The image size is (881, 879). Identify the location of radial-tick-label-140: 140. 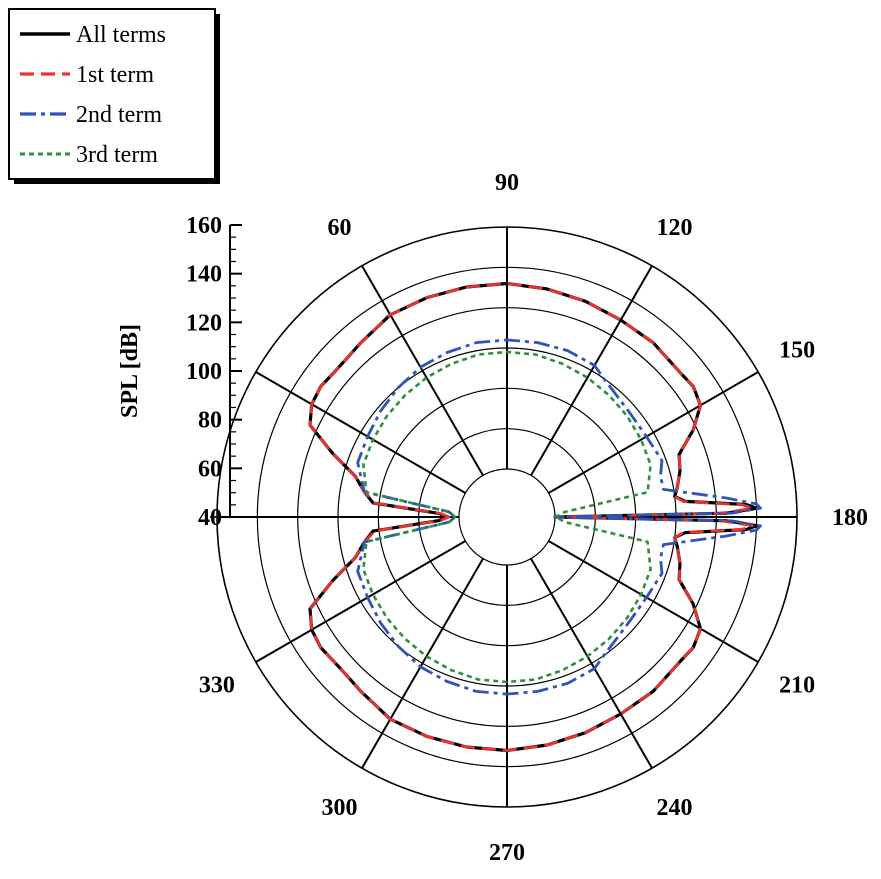
(204, 275).